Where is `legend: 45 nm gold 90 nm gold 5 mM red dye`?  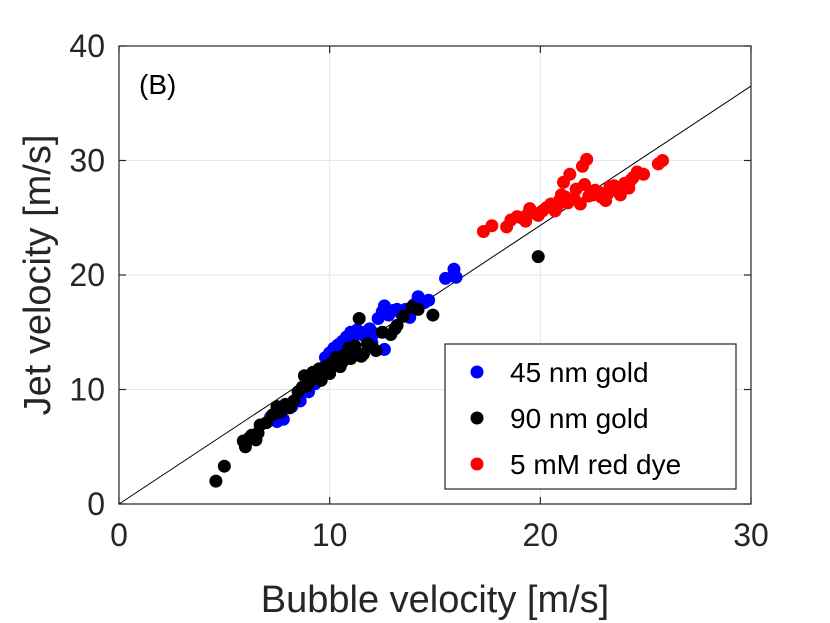
legend: 45 nm gold 90 nm gold 5 mM red dye is located at coordinates (590, 416).